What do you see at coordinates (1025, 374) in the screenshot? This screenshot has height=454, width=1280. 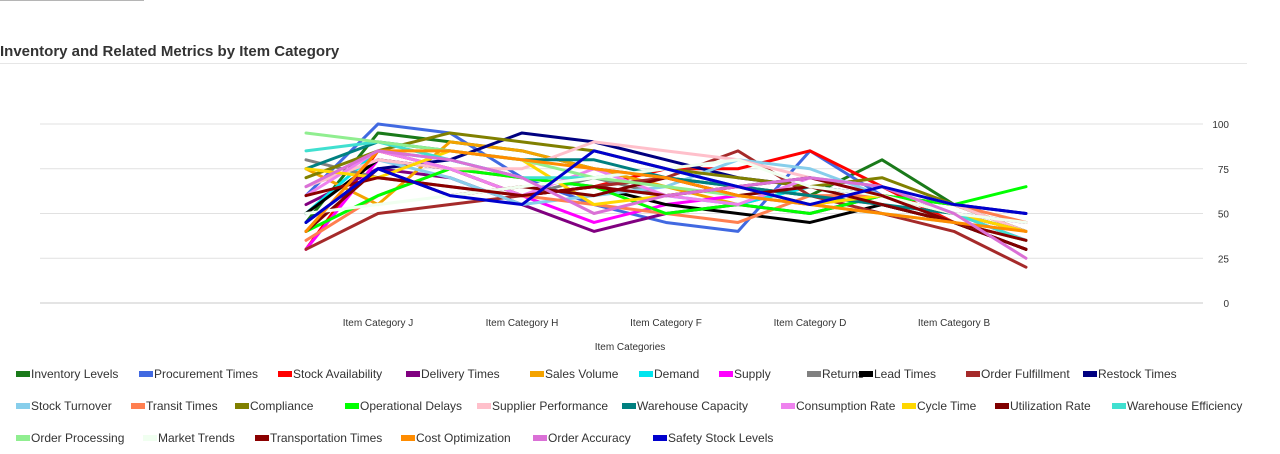 I see `legend-label: Order Fulfillment` at bounding box center [1025, 374].